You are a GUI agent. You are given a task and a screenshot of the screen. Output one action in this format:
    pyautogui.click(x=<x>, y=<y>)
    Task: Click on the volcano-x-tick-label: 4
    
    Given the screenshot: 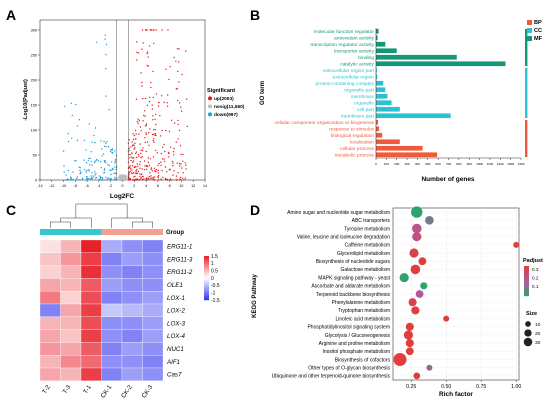 What is the action you would take?
    pyautogui.click(x=146, y=186)
    